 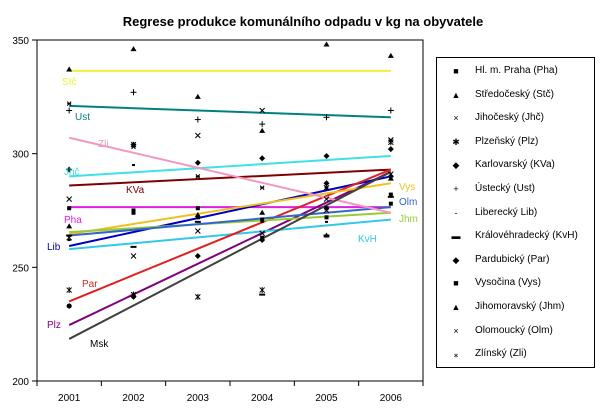 I want to click on trend-line-jhm, so click(x=230, y=222).